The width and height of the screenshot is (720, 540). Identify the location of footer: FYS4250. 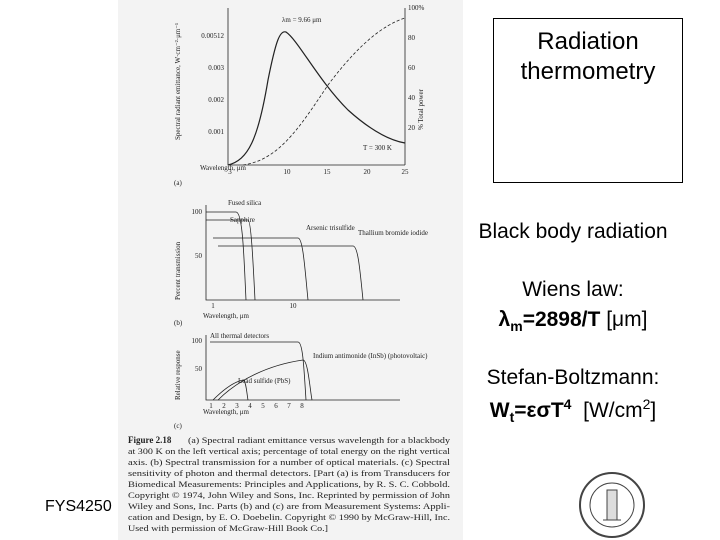
(78, 506).